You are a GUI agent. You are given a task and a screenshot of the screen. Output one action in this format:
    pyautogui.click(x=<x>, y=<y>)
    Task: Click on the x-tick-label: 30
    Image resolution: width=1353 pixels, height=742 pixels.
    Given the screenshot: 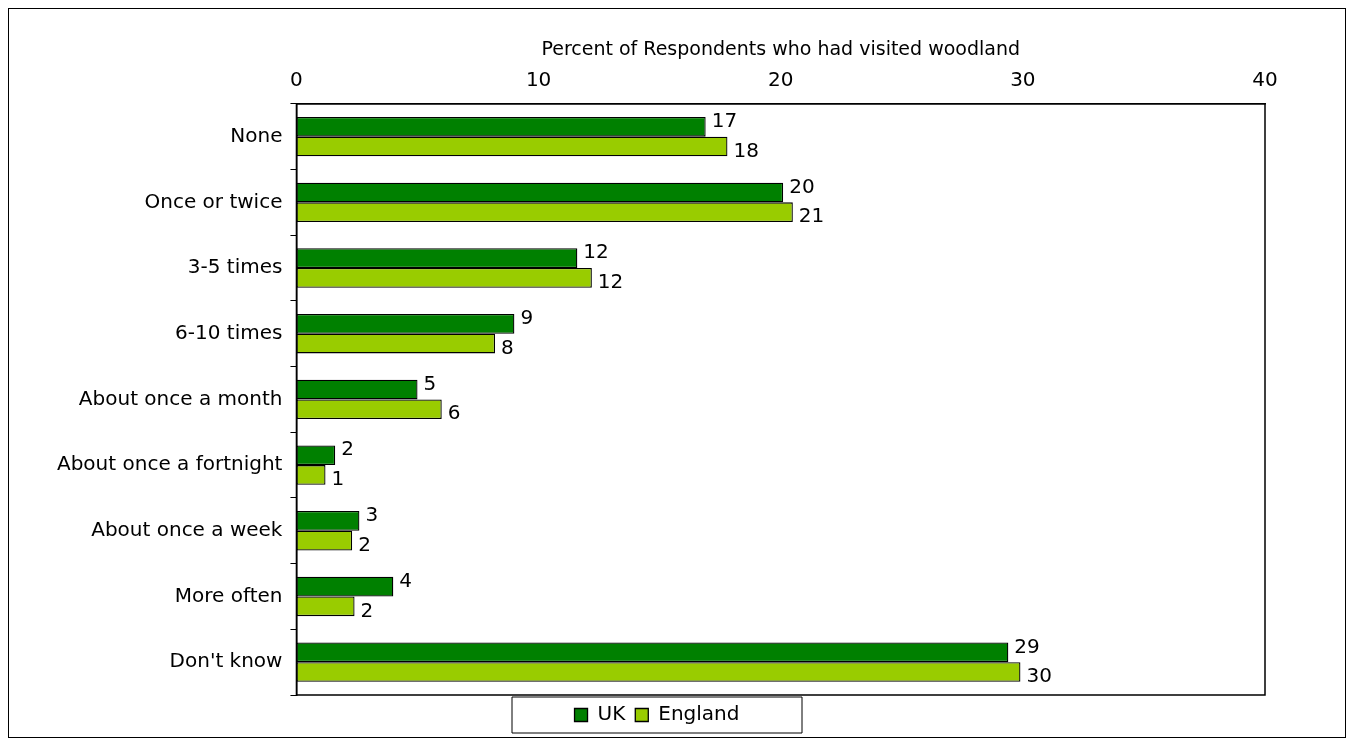 What is the action you would take?
    pyautogui.click(x=1023, y=79)
    